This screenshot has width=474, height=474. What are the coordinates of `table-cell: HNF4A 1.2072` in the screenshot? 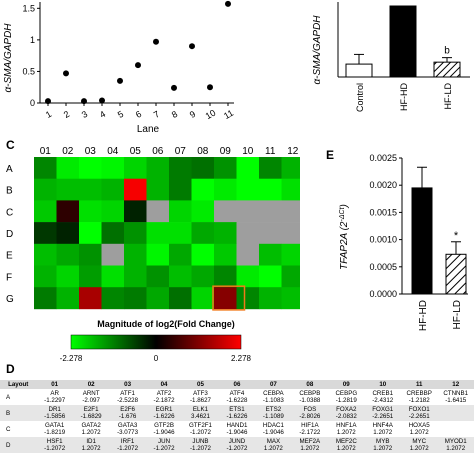 It's located at (383, 429).